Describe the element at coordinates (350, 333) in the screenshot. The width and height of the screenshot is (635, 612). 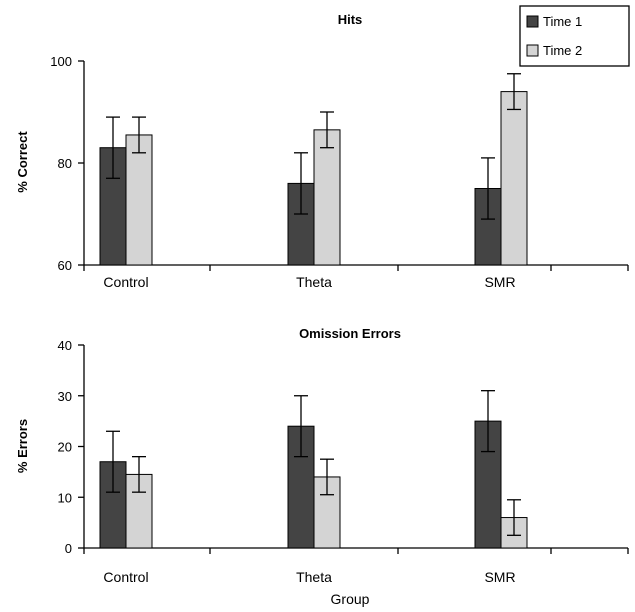
I see `chart-title: Omission Errors` at that location.